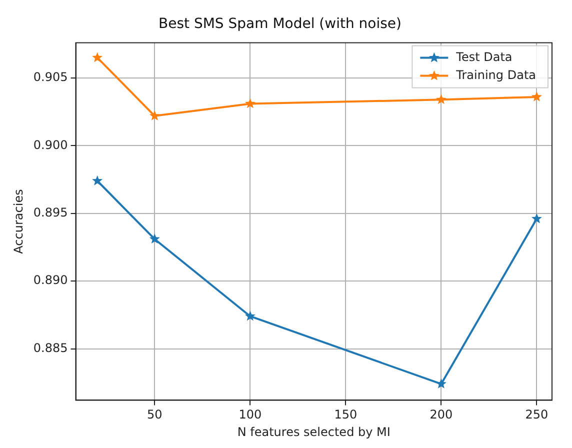 Image resolution: width=572 pixels, height=448 pixels. I want to click on y-tick-label: 0.895, so click(50, 213).